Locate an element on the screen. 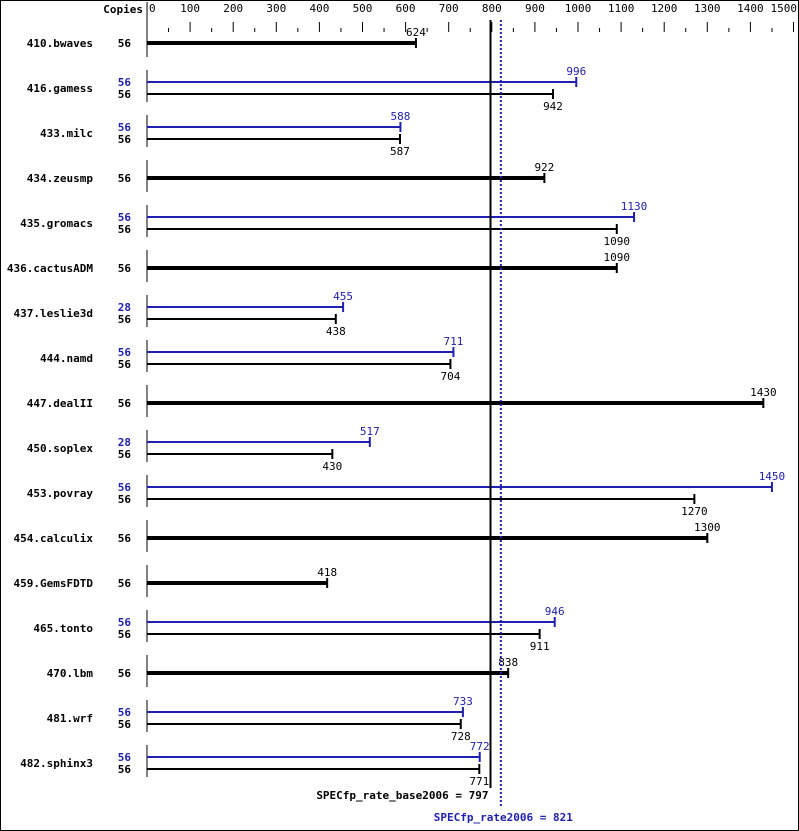 This screenshot has height=831, width=799. peak-value-label: 455 is located at coordinates (343, 296).